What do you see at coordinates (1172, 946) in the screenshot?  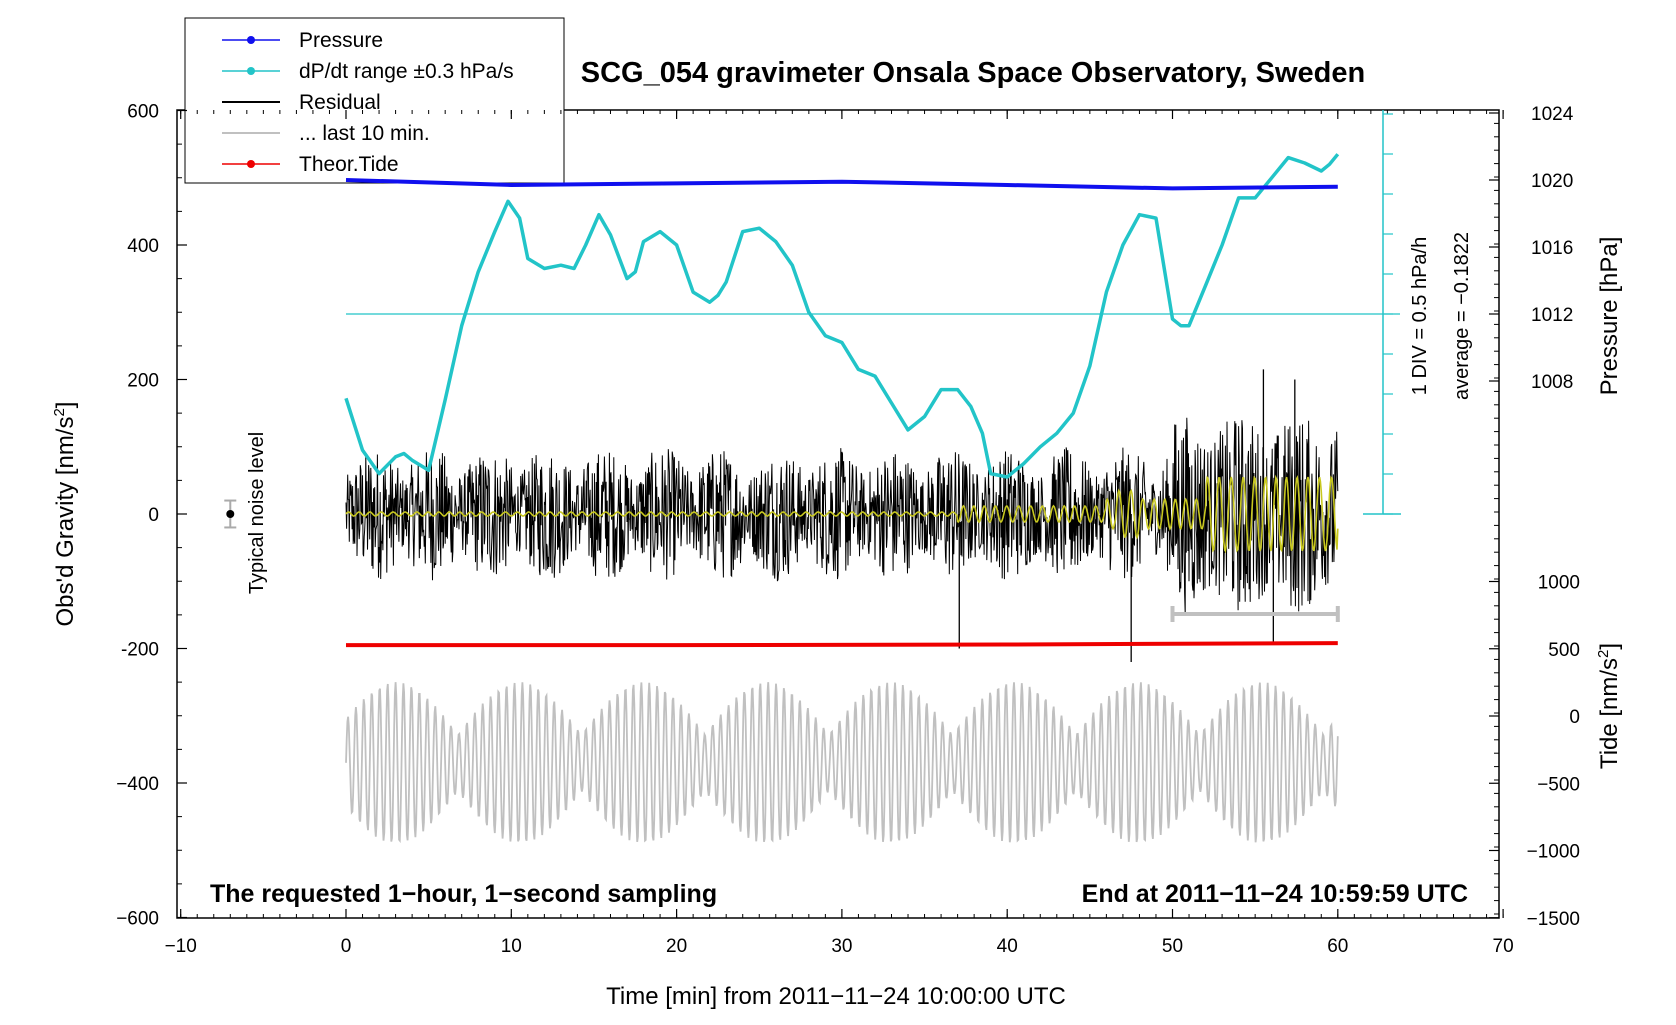 I see `x-tick-label: 50` at bounding box center [1172, 946].